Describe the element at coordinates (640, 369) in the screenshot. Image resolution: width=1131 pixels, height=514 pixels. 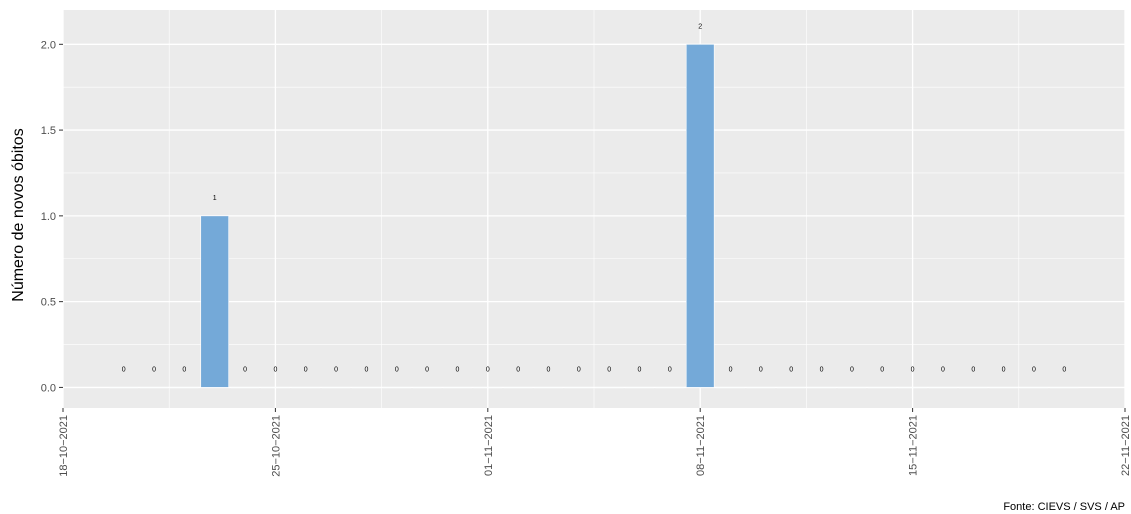
I see `bar-label-2021-11-06: 0` at that location.